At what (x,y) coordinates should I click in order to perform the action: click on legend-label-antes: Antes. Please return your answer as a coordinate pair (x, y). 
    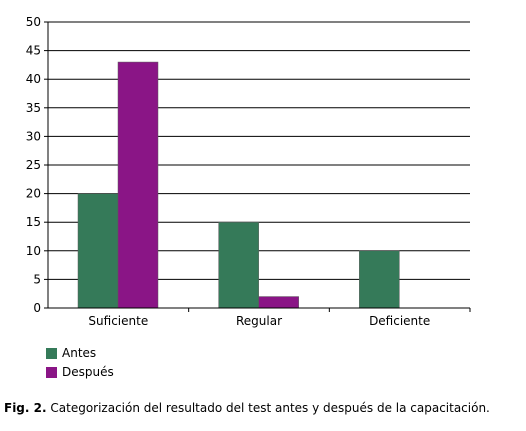
    Looking at the image, I should click on (79, 353).